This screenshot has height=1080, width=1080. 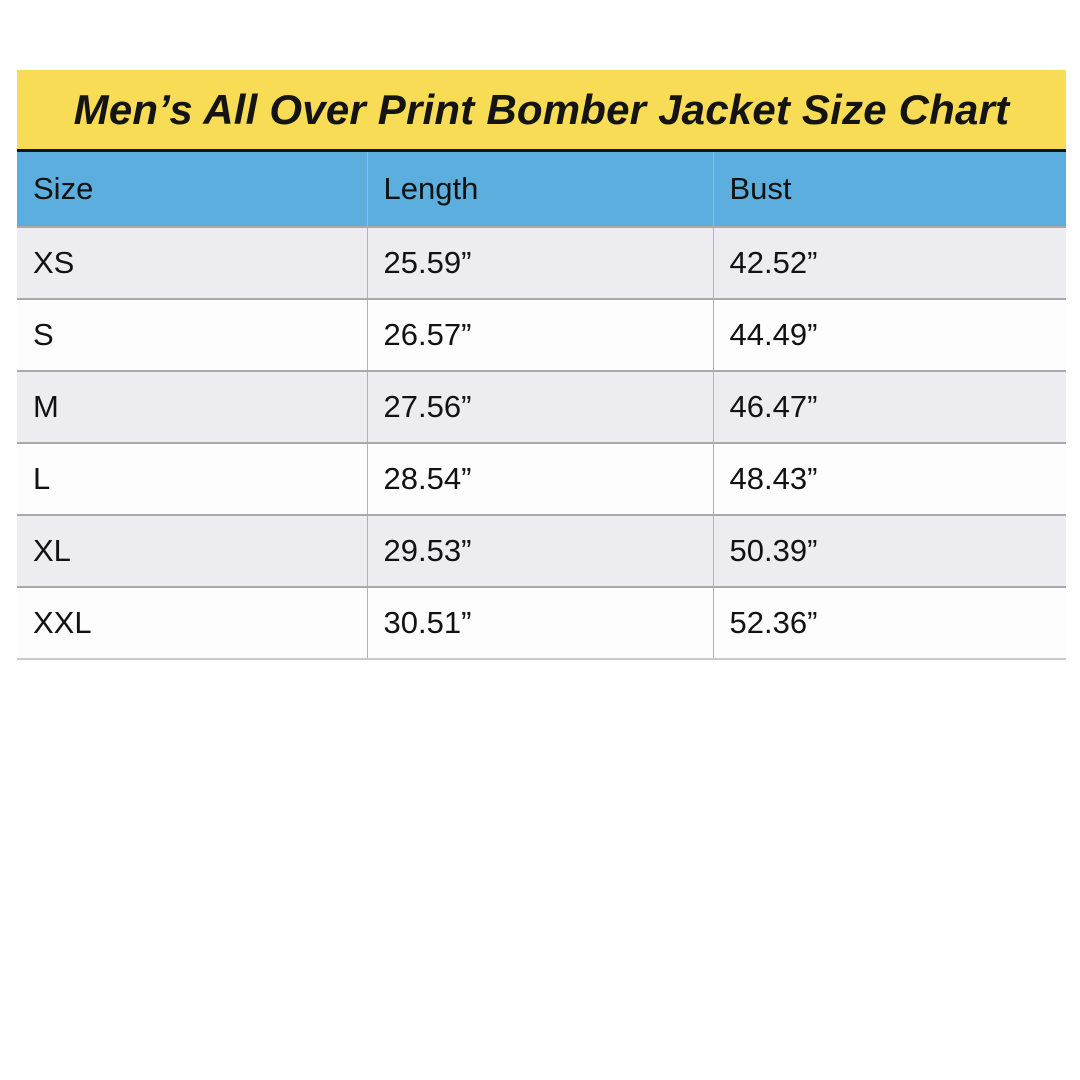 I want to click on cell-length: 28.54”, so click(x=539, y=478).